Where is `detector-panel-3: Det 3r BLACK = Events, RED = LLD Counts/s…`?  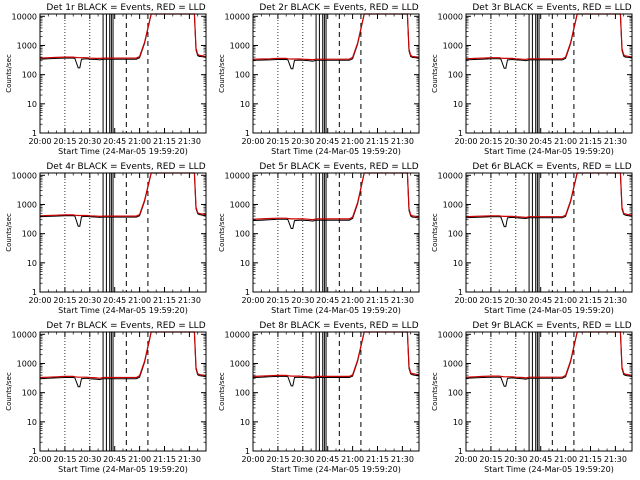 detector-panel-3: Det 3r BLACK = Events, RED = LLD Counts/s… is located at coordinates (532, 79).